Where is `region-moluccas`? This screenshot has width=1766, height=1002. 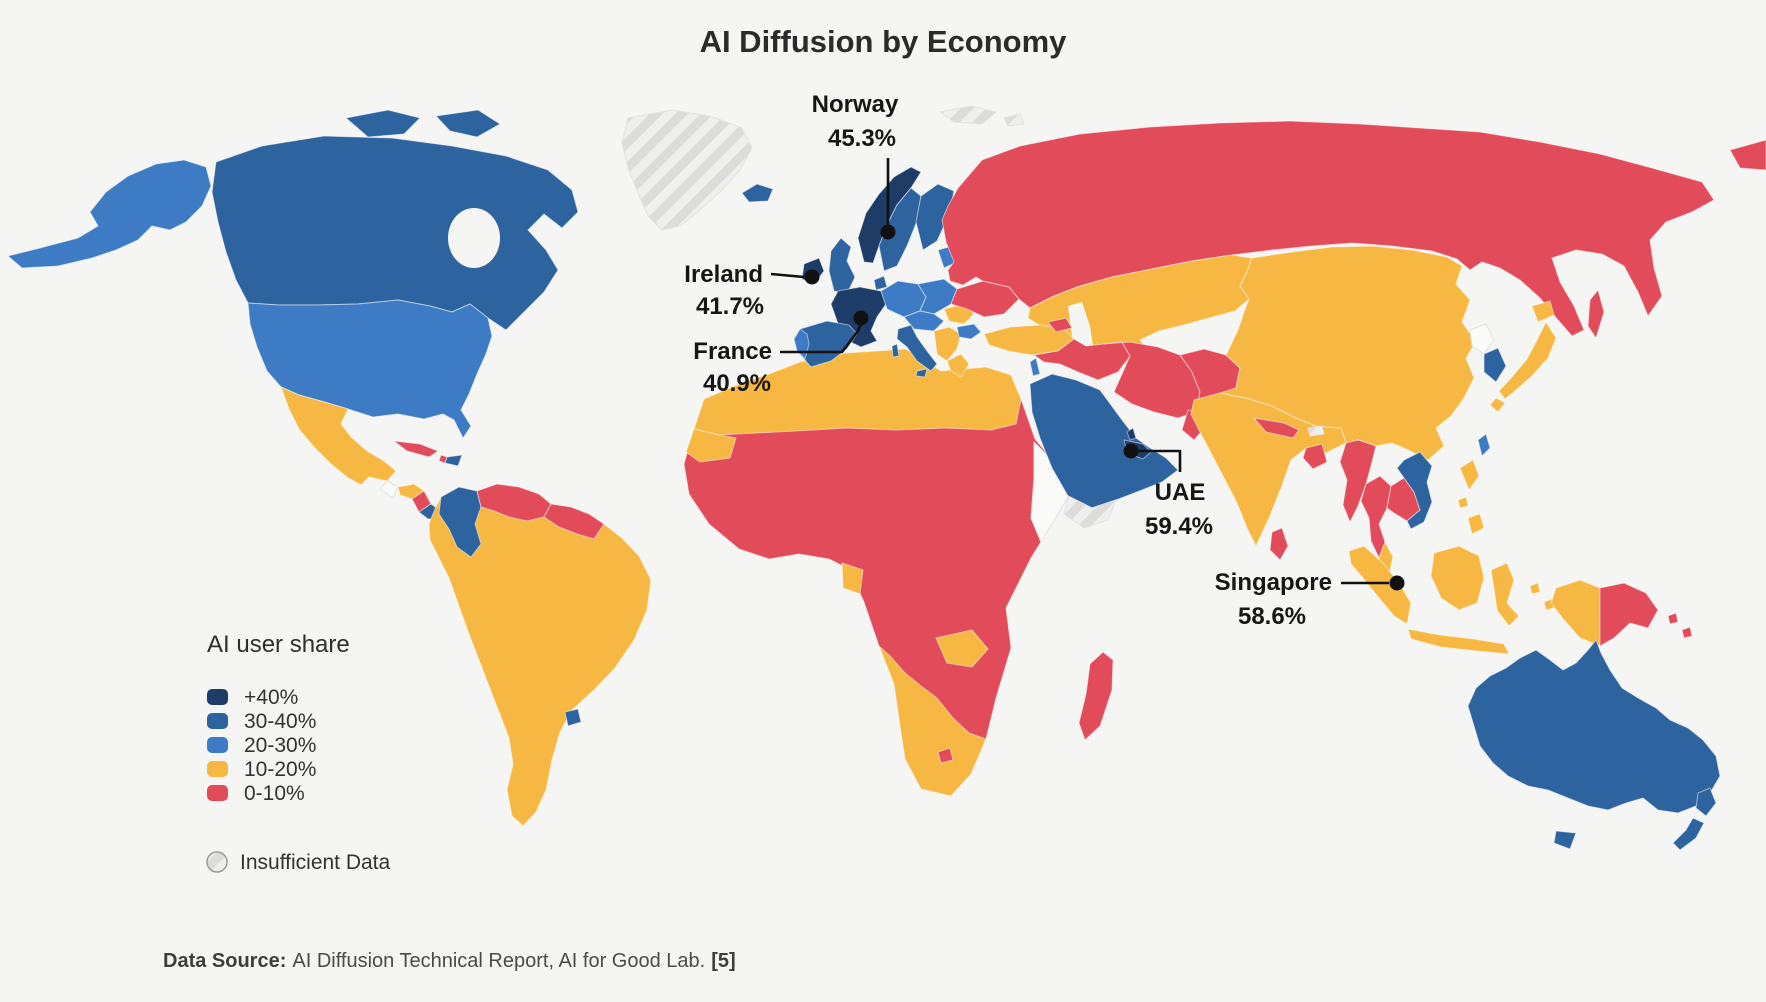
region-moluccas is located at coordinates (1542, 596).